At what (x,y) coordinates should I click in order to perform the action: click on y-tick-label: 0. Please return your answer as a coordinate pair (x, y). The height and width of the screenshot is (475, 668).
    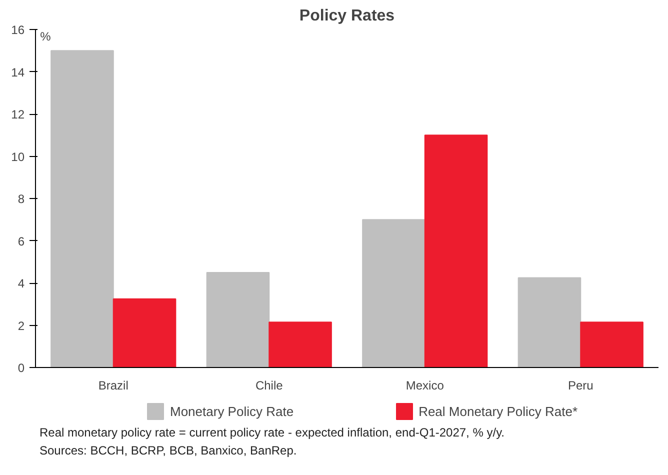
    Looking at the image, I should click on (21, 368).